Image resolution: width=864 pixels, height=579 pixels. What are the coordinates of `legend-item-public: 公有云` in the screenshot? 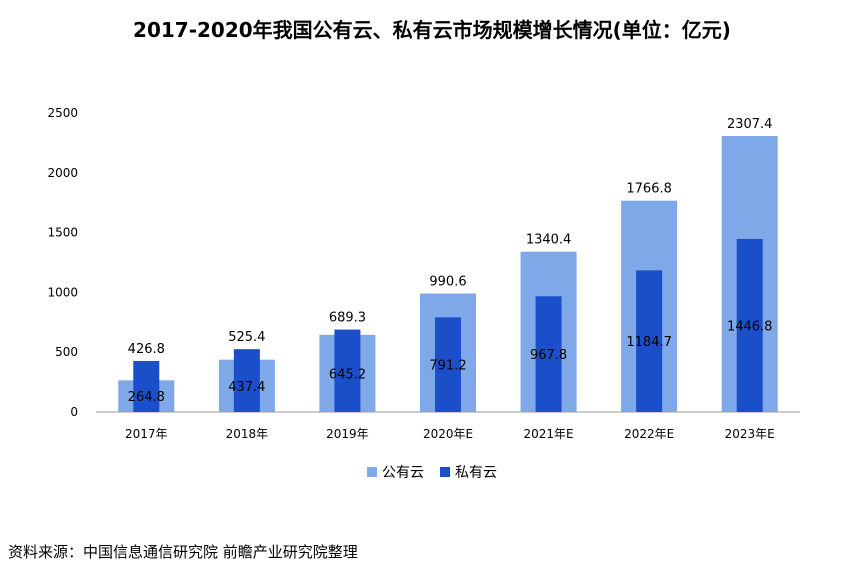 It's located at (395, 472).